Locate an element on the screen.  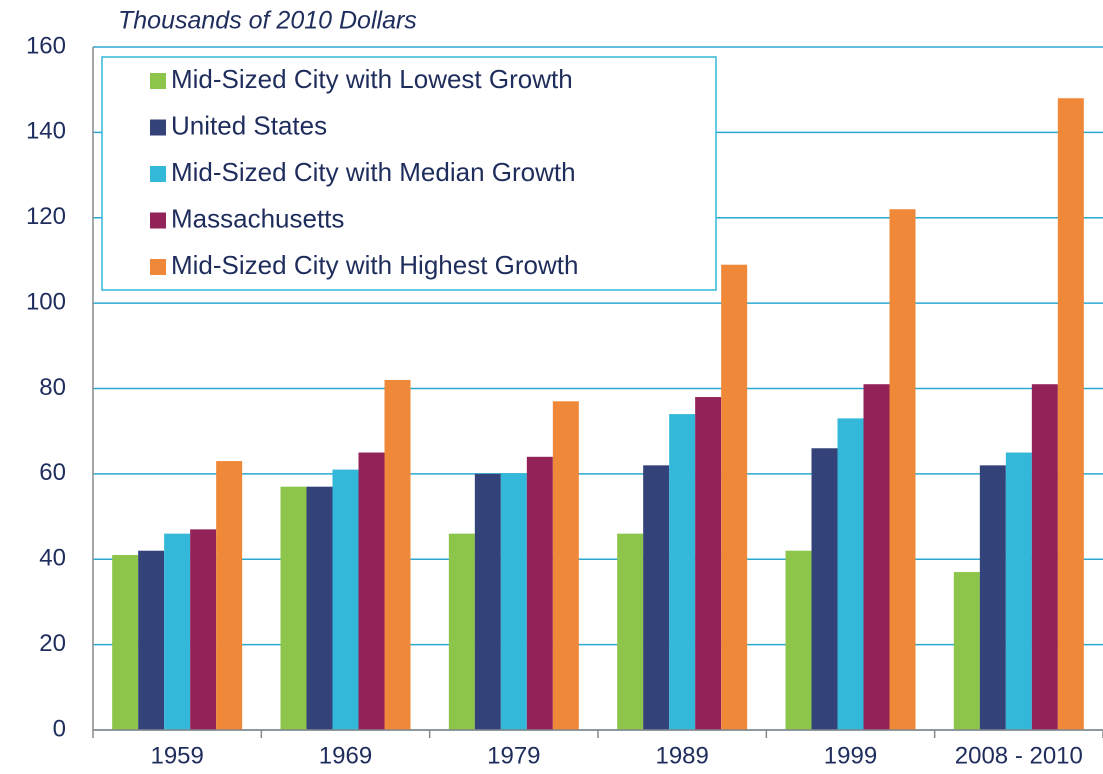
x-tick-label: 1989 is located at coordinates (681, 755).